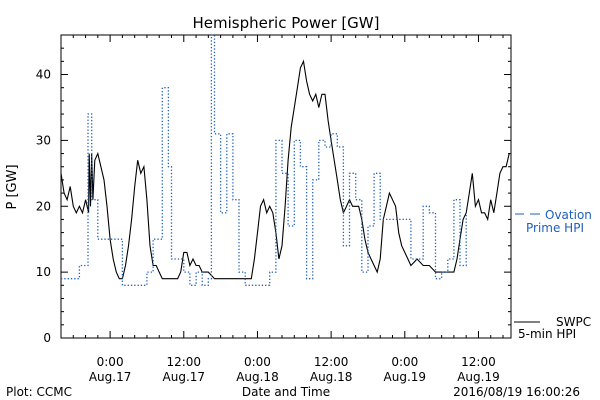 This screenshot has width=600, height=400. Describe the element at coordinates (183, 362) in the screenshot. I see `x-tick-time-1: 12:00` at that location.